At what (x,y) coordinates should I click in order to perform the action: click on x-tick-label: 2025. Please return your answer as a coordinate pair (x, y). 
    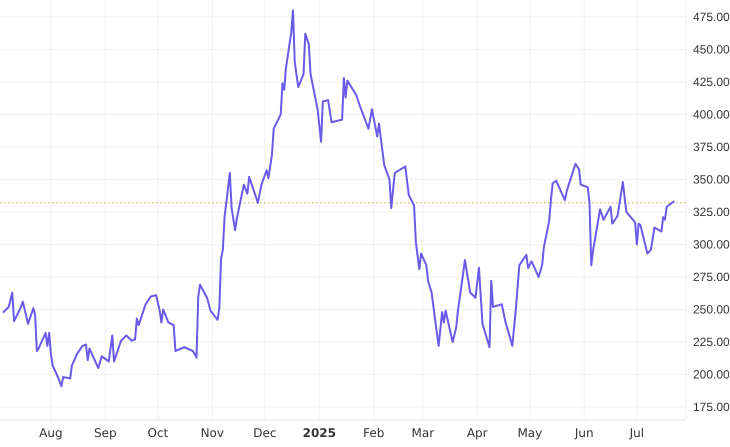
    Looking at the image, I should click on (319, 433).